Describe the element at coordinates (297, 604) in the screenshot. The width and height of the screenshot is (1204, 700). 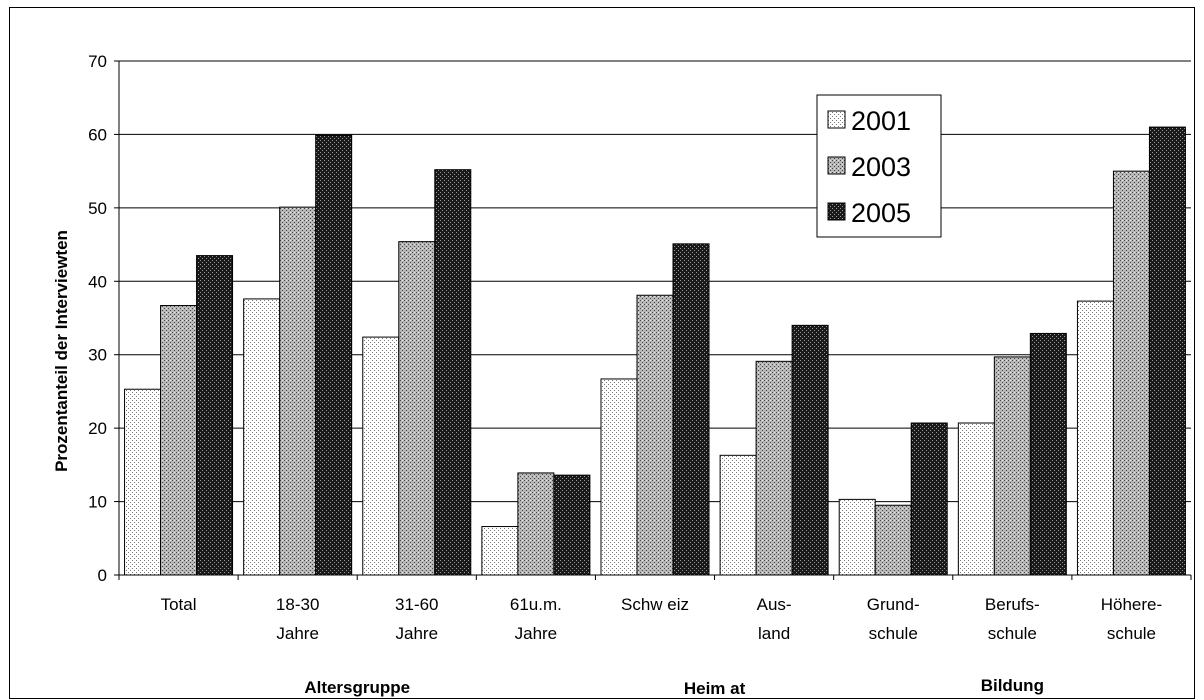
I see `category-label: 18-30` at that location.